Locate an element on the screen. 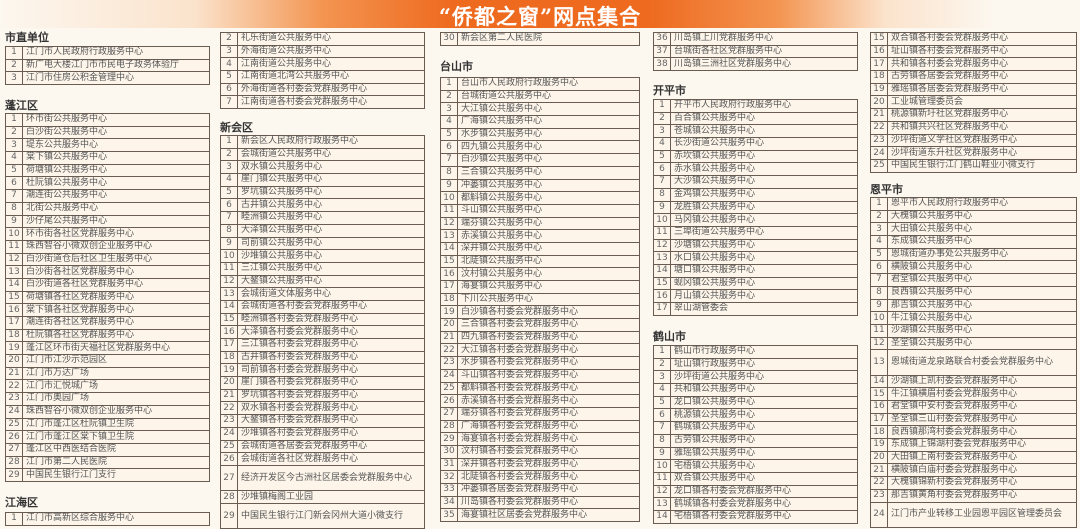  outlet-name: 白沙街公共服务中心 is located at coordinates (116, 132).